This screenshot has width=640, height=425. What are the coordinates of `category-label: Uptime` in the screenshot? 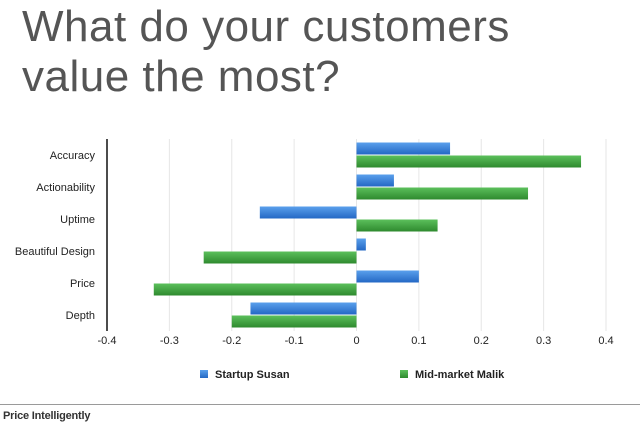 It's located at (77, 220).